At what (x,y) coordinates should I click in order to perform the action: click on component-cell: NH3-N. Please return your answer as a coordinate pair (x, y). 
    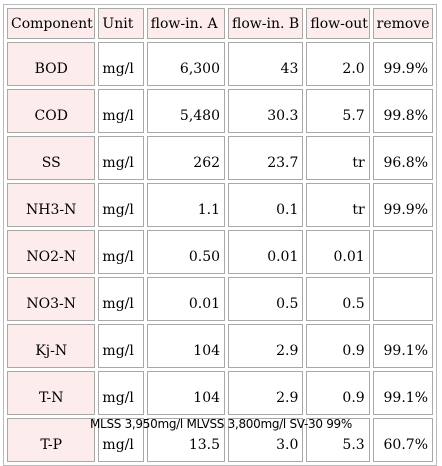
    Looking at the image, I should click on (51, 205).